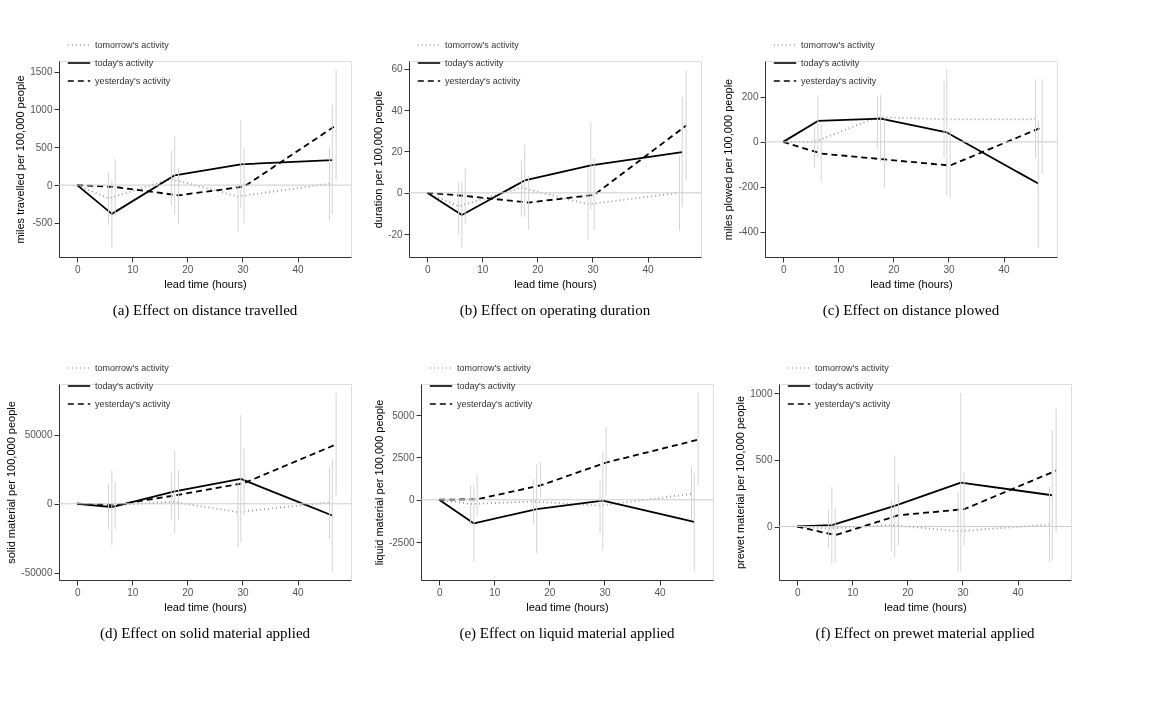  What do you see at coordinates (728, 159) in the screenshot?
I see `y-axis-title: miles plowed per 100,000 people` at bounding box center [728, 159].